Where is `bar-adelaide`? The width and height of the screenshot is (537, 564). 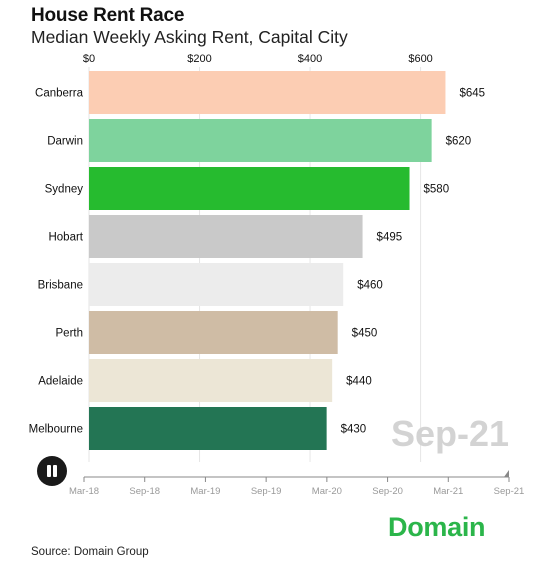
bar-adelaide is located at coordinates (211, 380).